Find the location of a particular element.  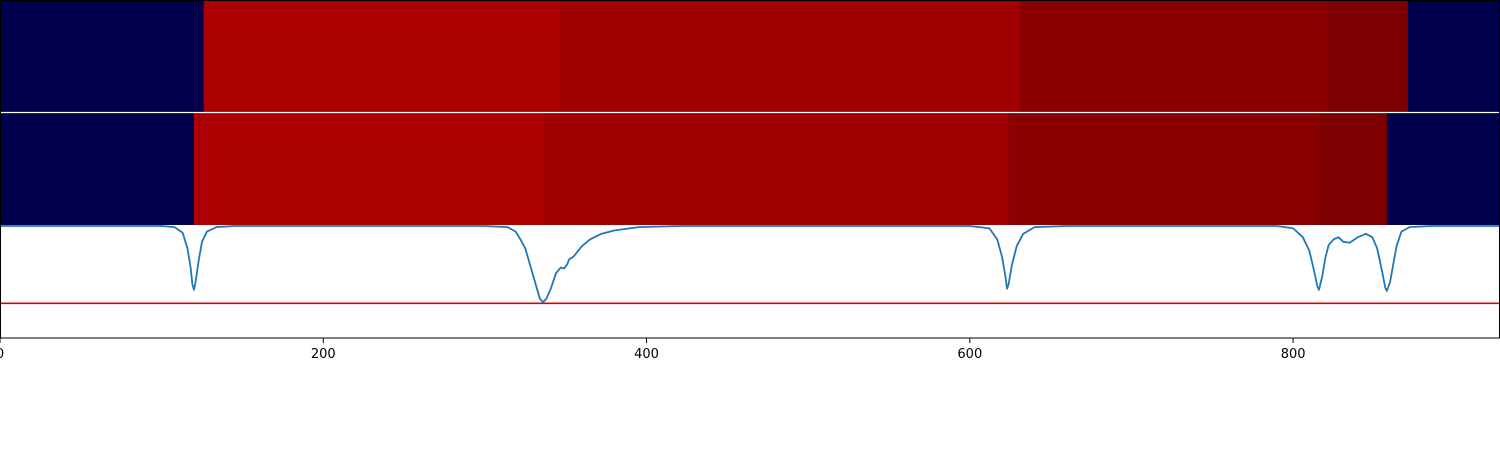

x-tick-label: 0 is located at coordinates (2, 354).